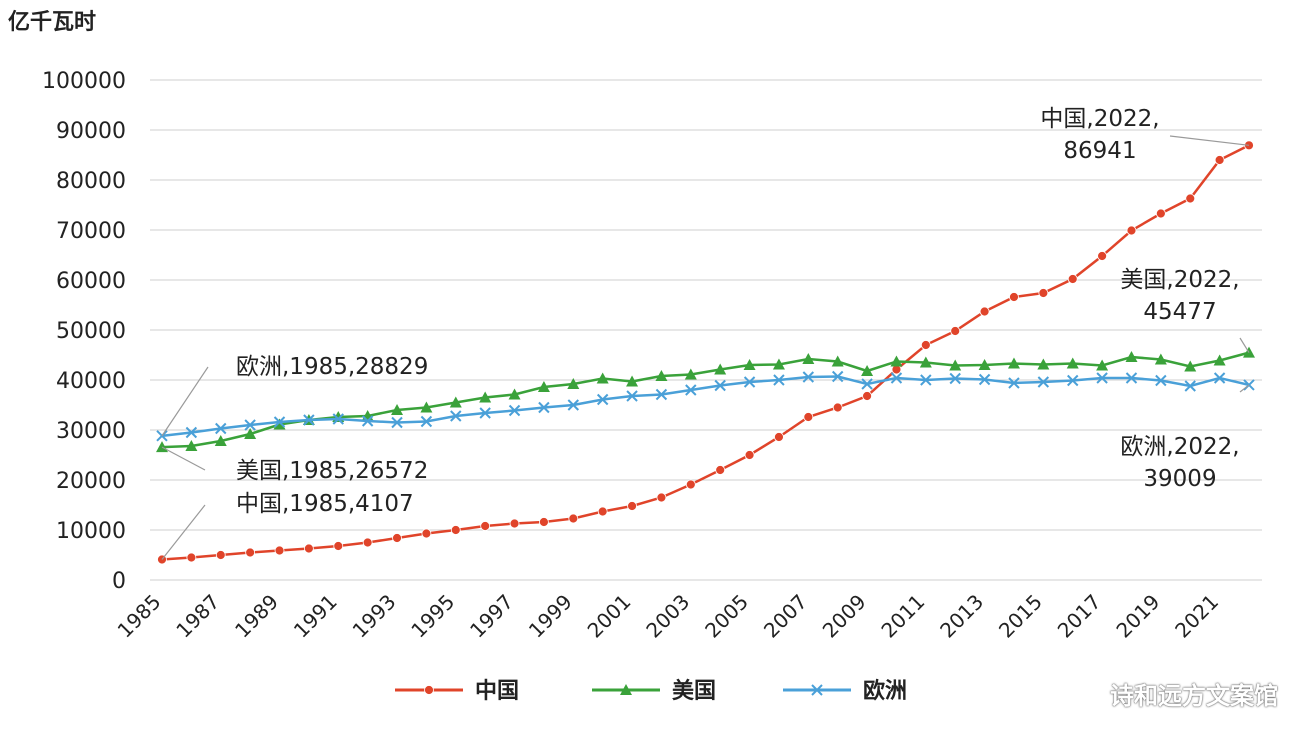  I want to click on legend: 中国 美国 欧洲, so click(651, 691).